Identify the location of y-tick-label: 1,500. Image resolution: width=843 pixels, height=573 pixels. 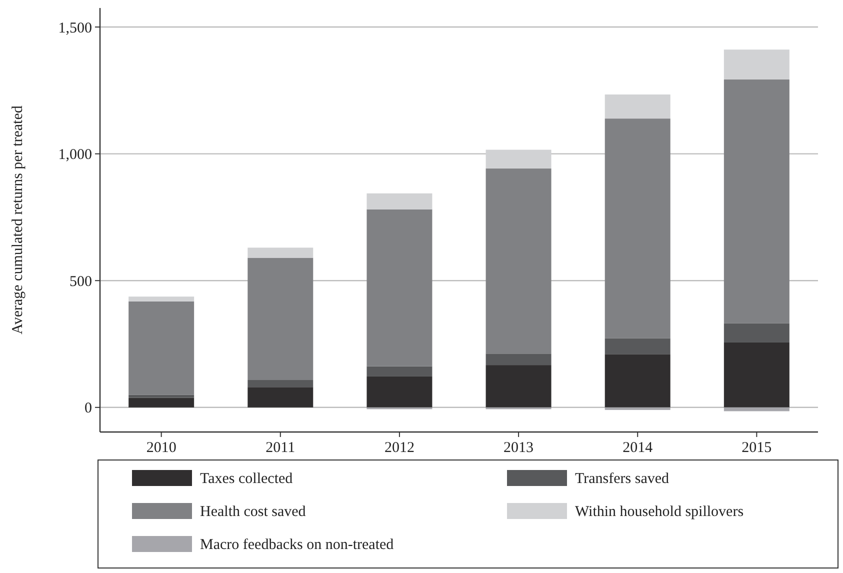
(75, 28).